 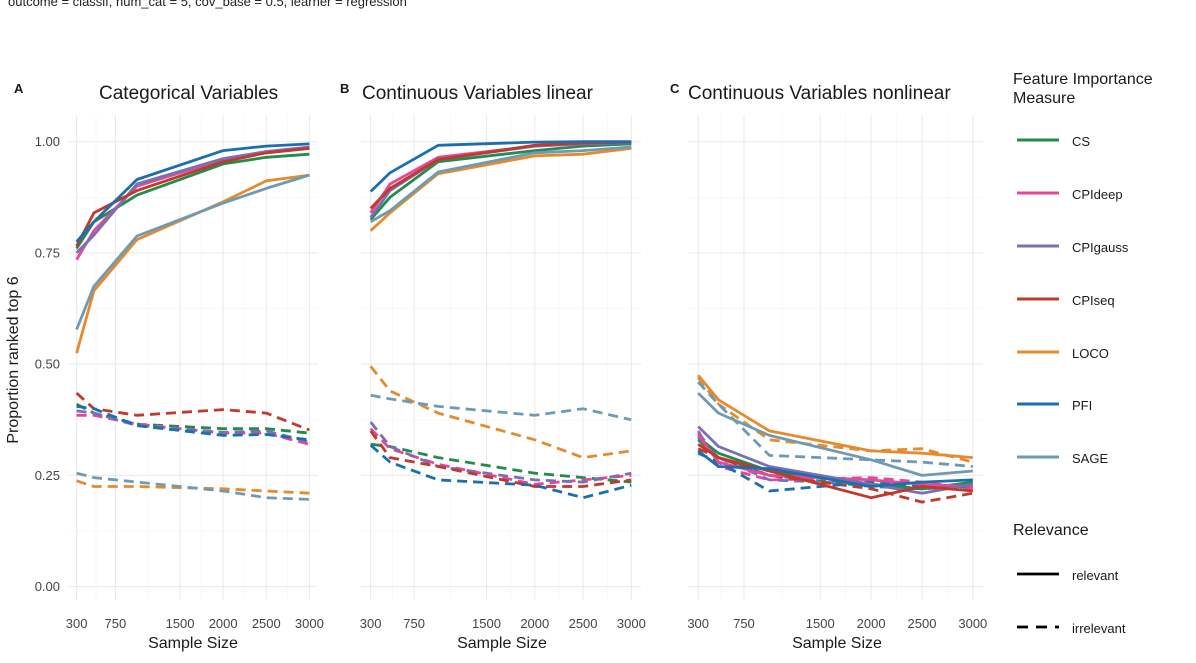 I want to click on panel-b-letter: B, so click(x=345, y=88).